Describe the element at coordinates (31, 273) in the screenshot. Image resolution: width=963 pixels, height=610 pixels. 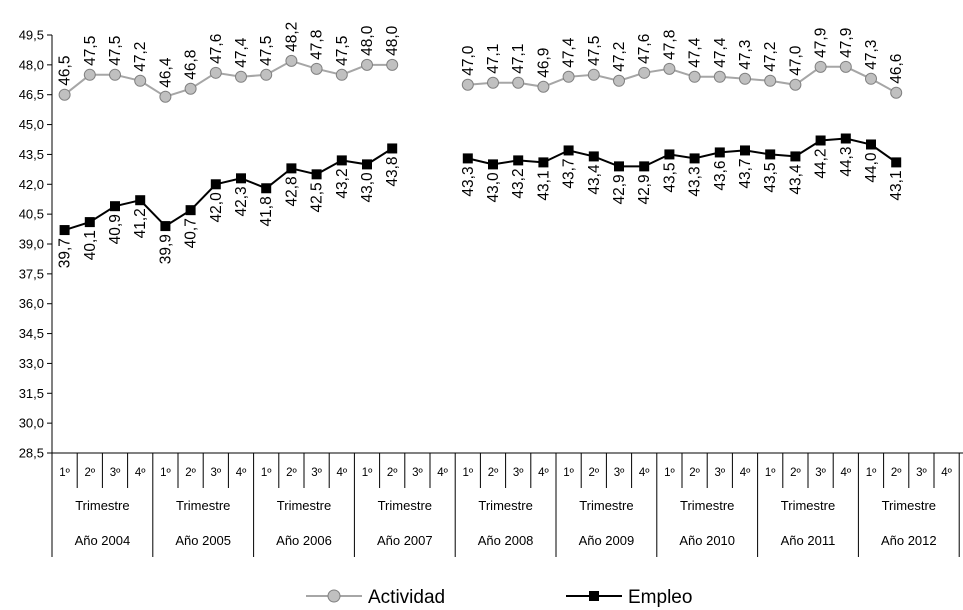
I see `y-tick-label: 37,5` at that location.